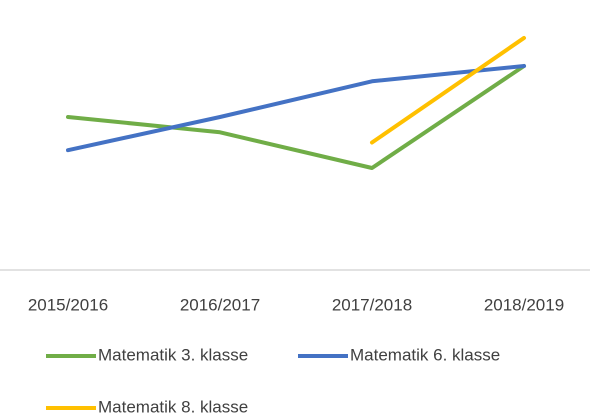 This screenshot has height=415, width=590. Describe the element at coordinates (68, 304) in the screenshot. I see `x-tick-label: 2015/2016` at that location.